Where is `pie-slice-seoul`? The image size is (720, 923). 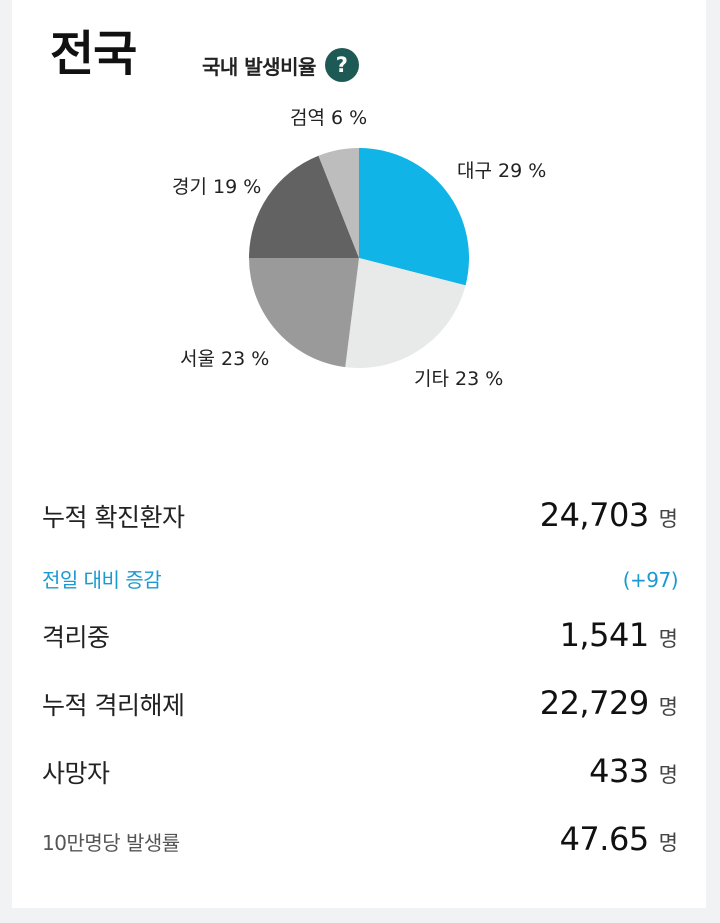 pie-slice-seoul is located at coordinates (304, 313).